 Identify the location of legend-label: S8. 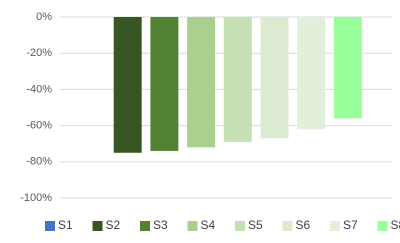
(395, 225).